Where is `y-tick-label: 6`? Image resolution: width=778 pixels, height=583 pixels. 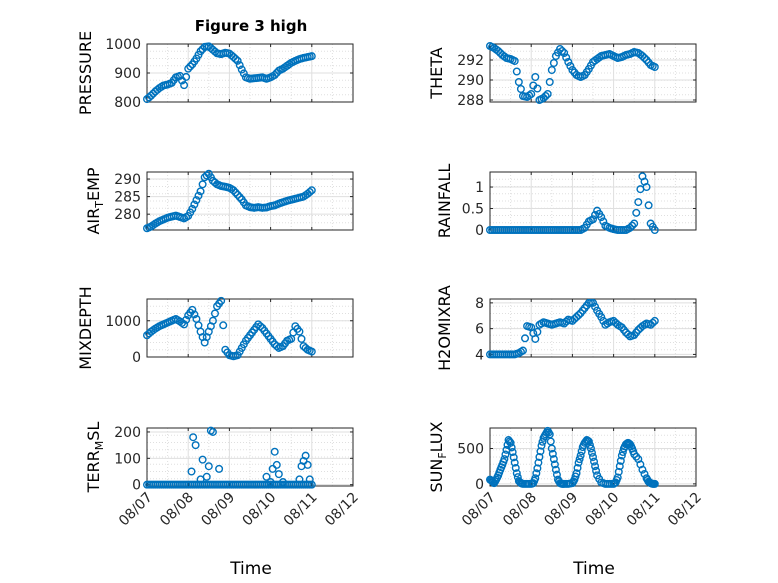
y-tick-label: 6 is located at coordinates (479, 330).